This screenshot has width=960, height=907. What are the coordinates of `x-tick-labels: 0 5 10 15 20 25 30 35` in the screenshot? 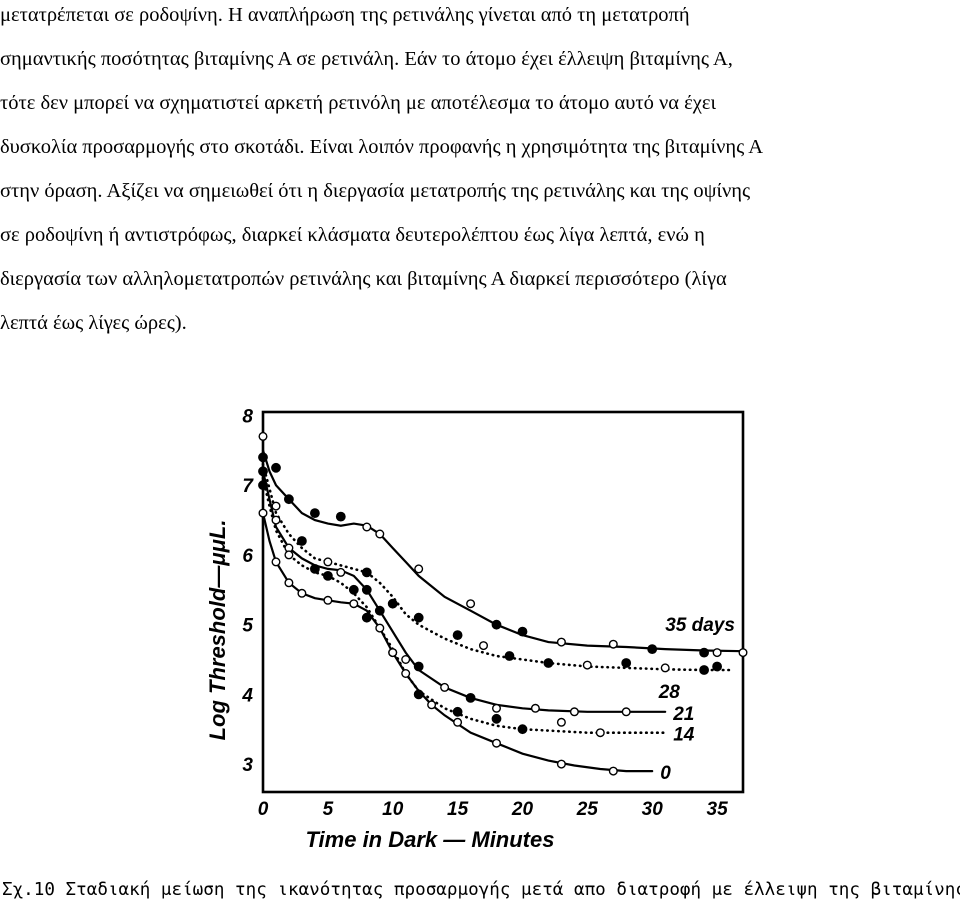 It's located at (493, 809).